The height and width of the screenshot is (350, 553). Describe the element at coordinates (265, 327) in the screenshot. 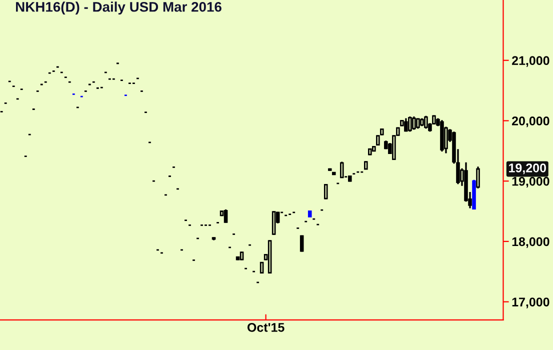

I see `x-tick-label: Oct'15` at that location.